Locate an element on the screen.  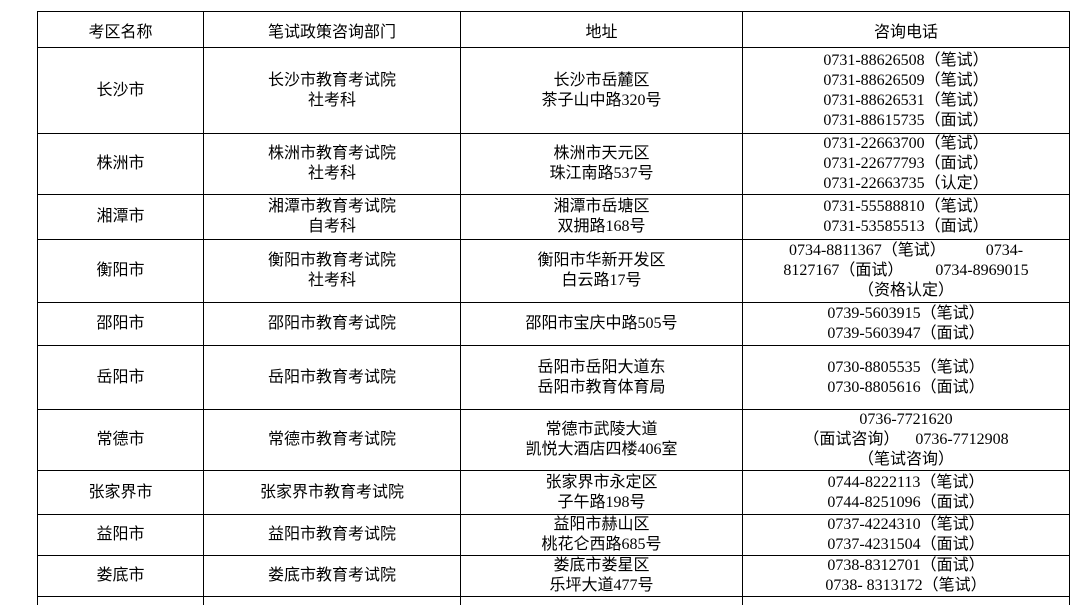
department-cell-line: 衡阳市教育考试院 is located at coordinates (331, 260).